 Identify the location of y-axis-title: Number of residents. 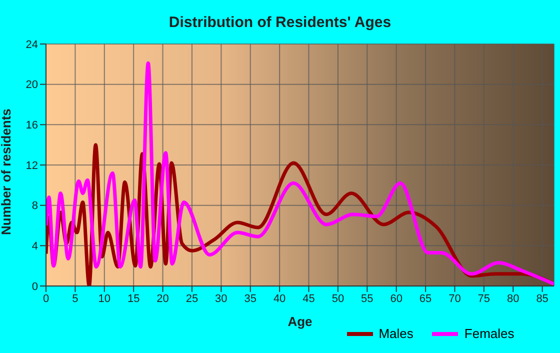
(7, 171).